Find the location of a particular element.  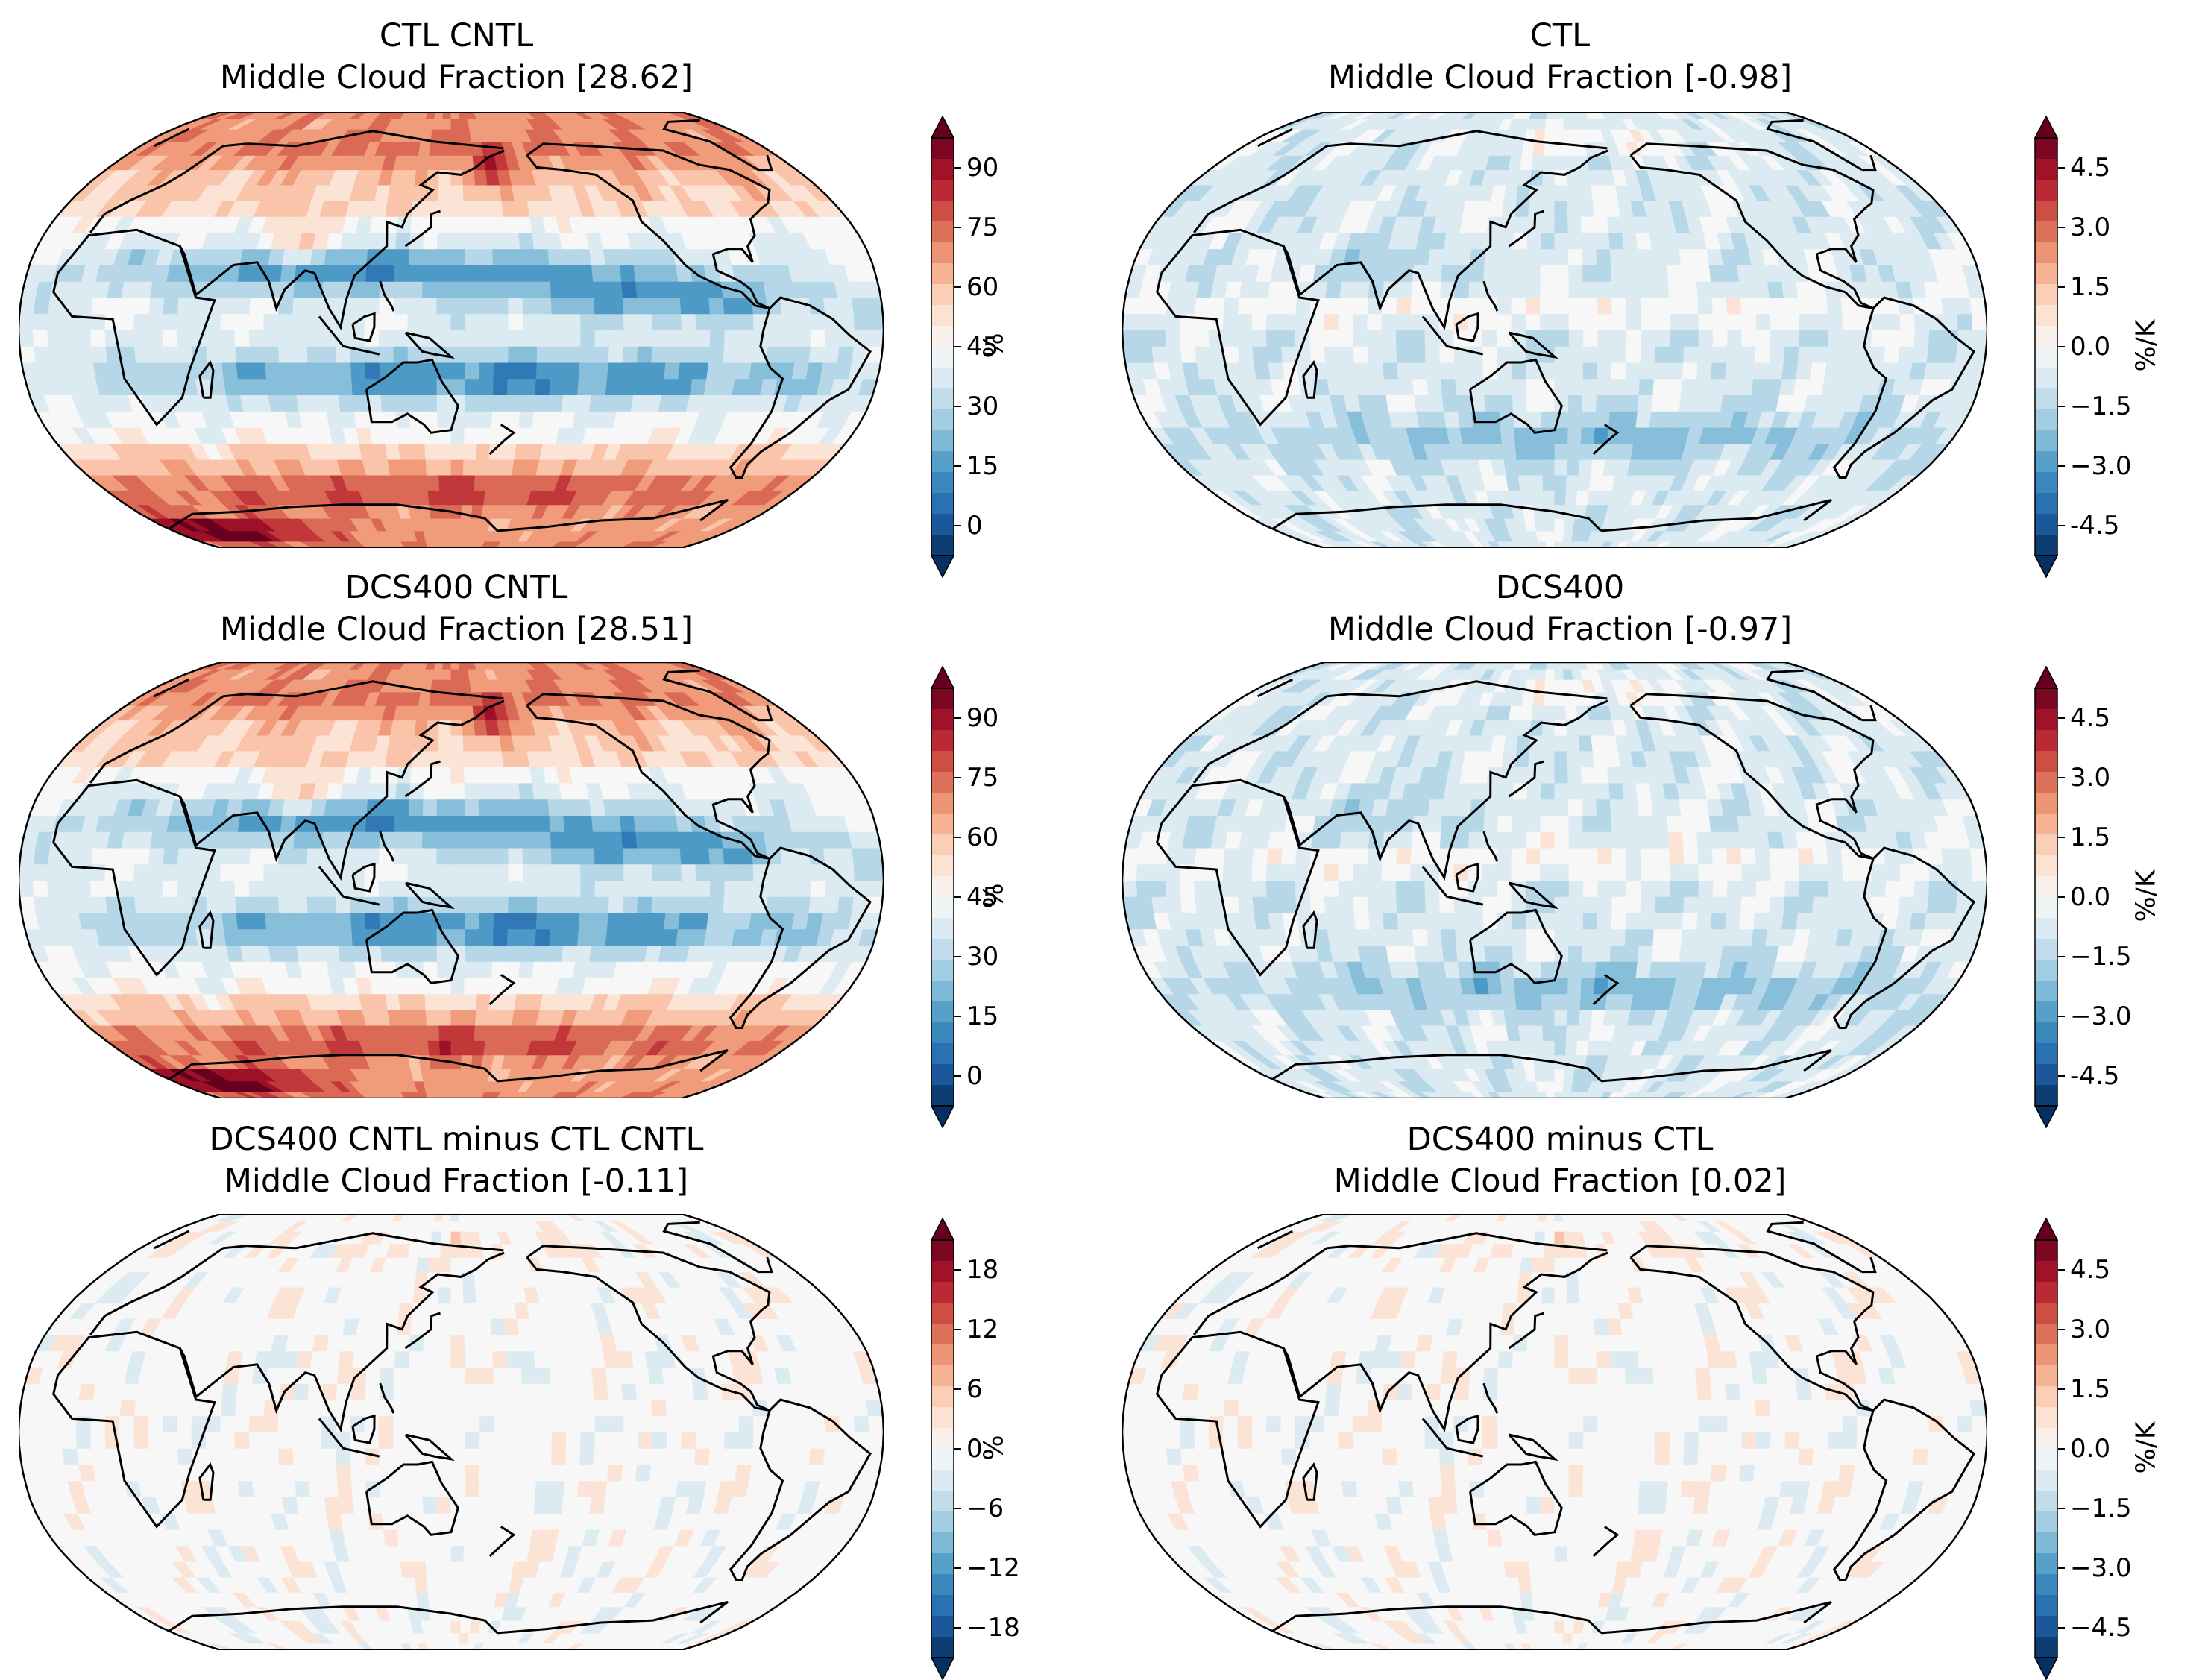

colorbar-tick-label: −6 is located at coordinates (985, 1508).